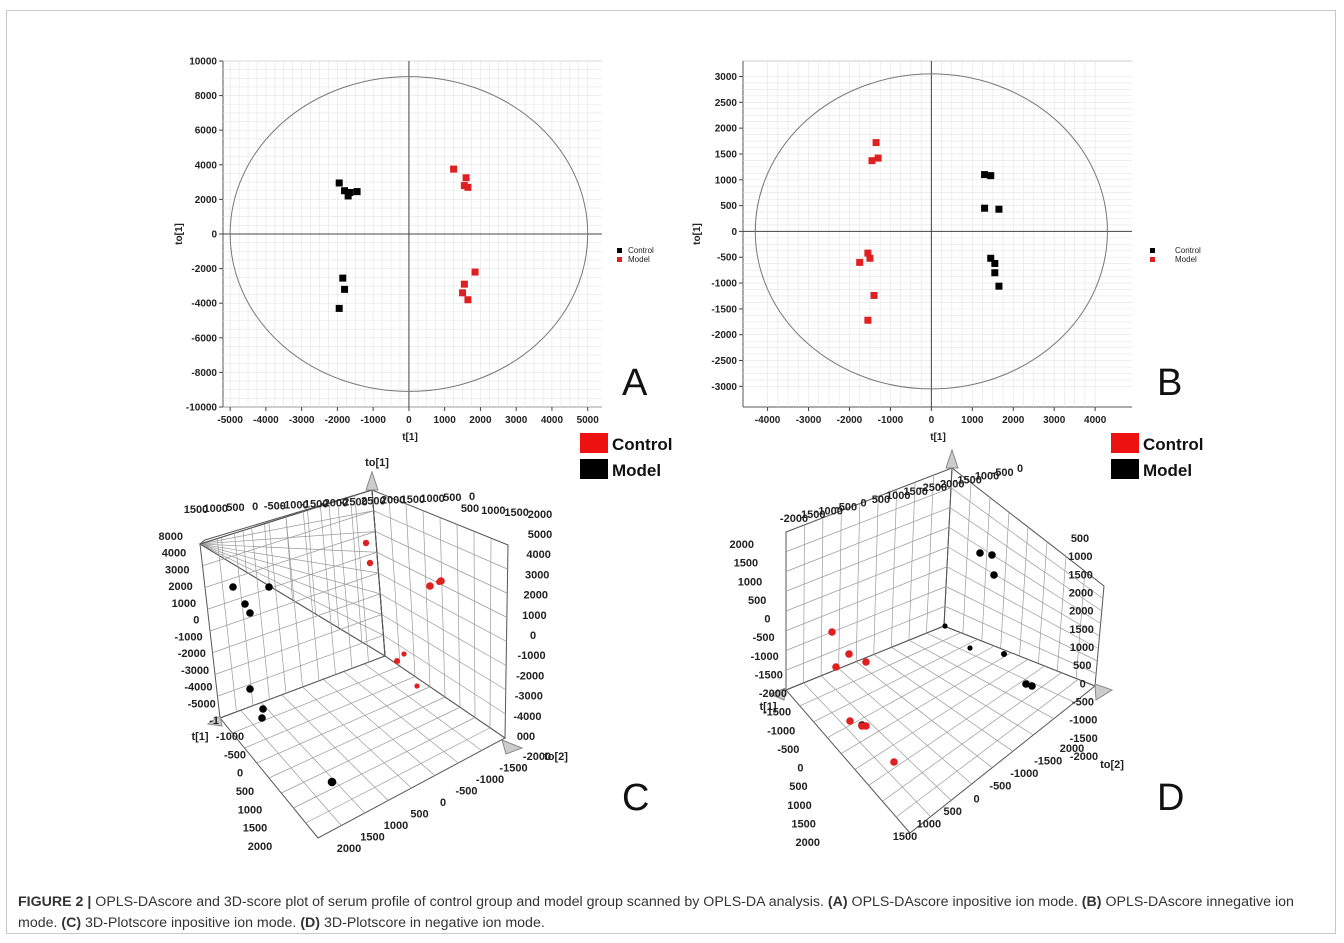 Image resolution: width=1344 pixels, height=943 pixels. Describe the element at coordinates (338, 420) in the screenshot. I see `panelA-xtick-label: -2000` at that location.